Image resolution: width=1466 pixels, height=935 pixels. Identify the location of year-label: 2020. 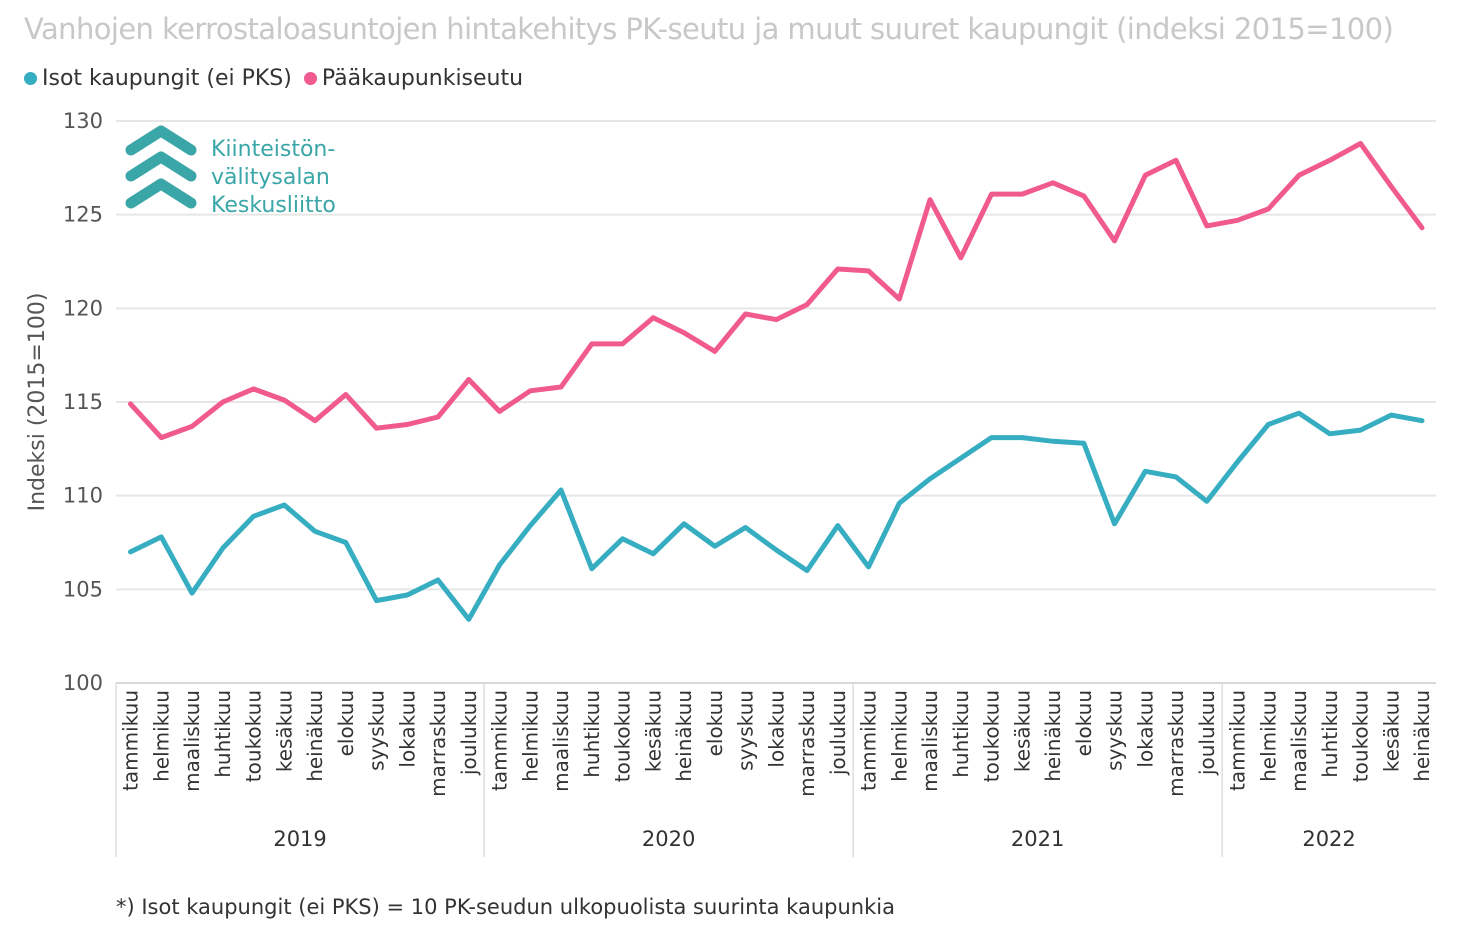
(668, 839).